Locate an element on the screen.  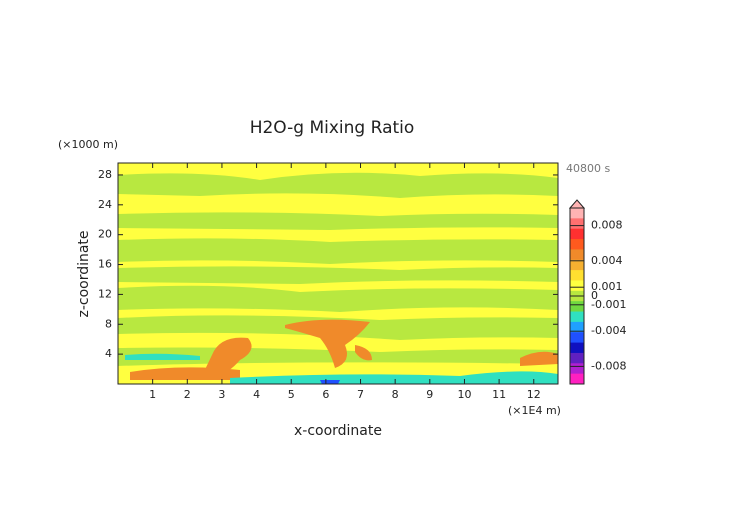
y-tick-label: 20 is located at coordinates (105, 234).